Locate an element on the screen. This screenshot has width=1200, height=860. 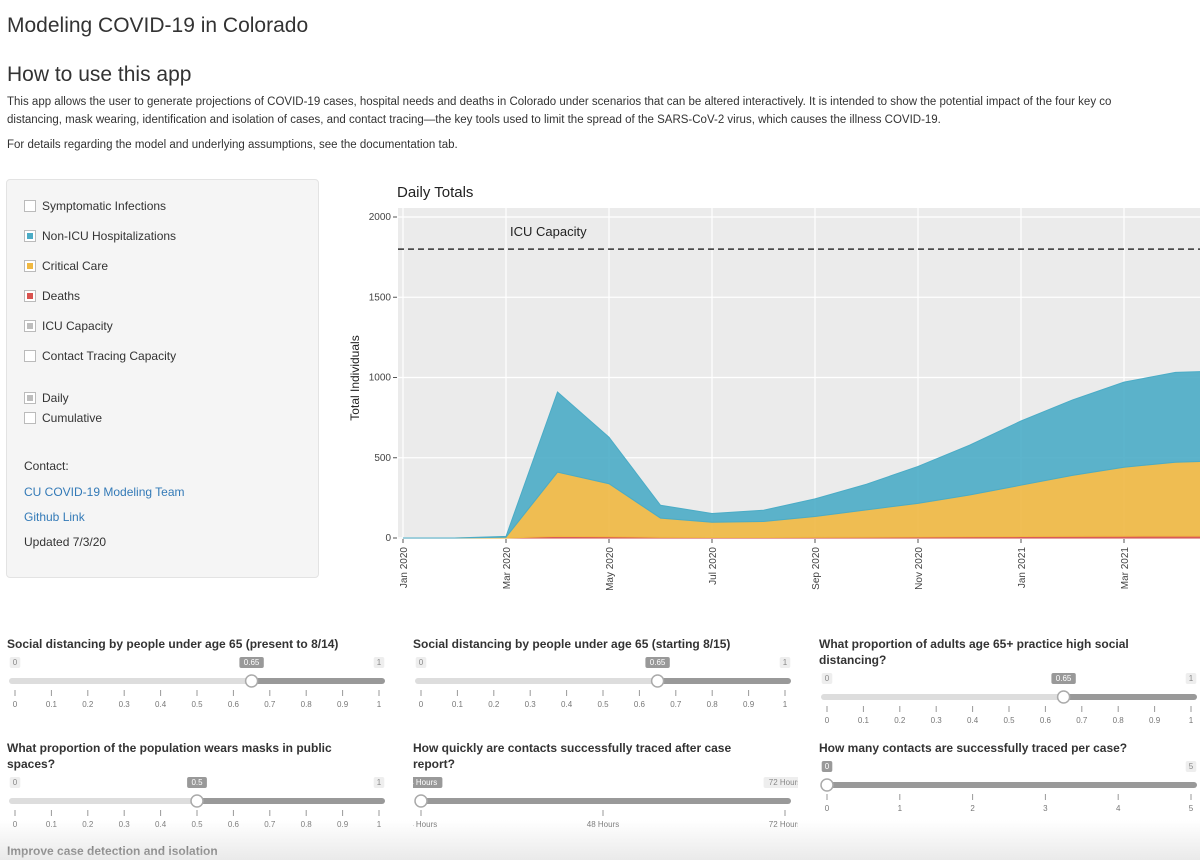
checkbox-option: Contact Tracing Capacity is located at coordinates (100, 356).